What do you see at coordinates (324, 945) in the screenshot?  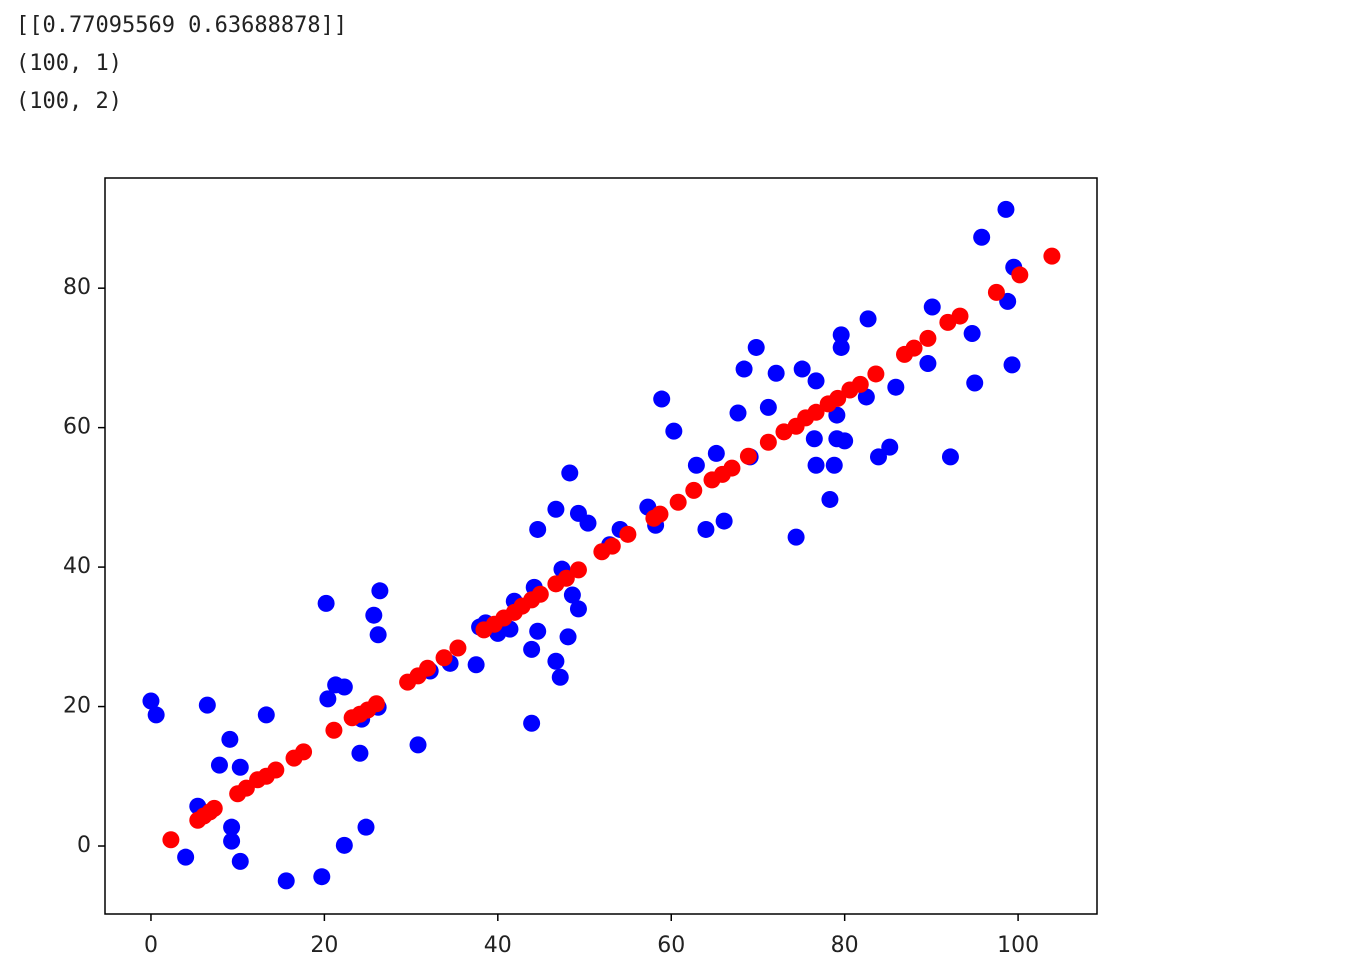 I see `x-tick-label: 20` at bounding box center [324, 945].